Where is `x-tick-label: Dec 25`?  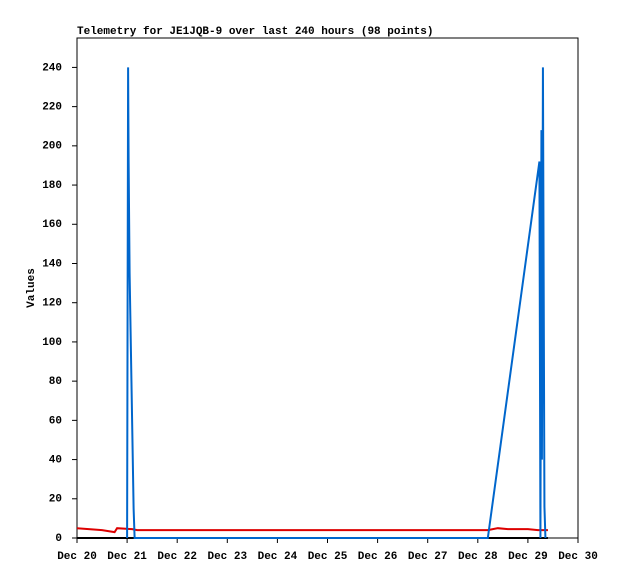 x-tick-label: Dec 25 is located at coordinates (328, 557).